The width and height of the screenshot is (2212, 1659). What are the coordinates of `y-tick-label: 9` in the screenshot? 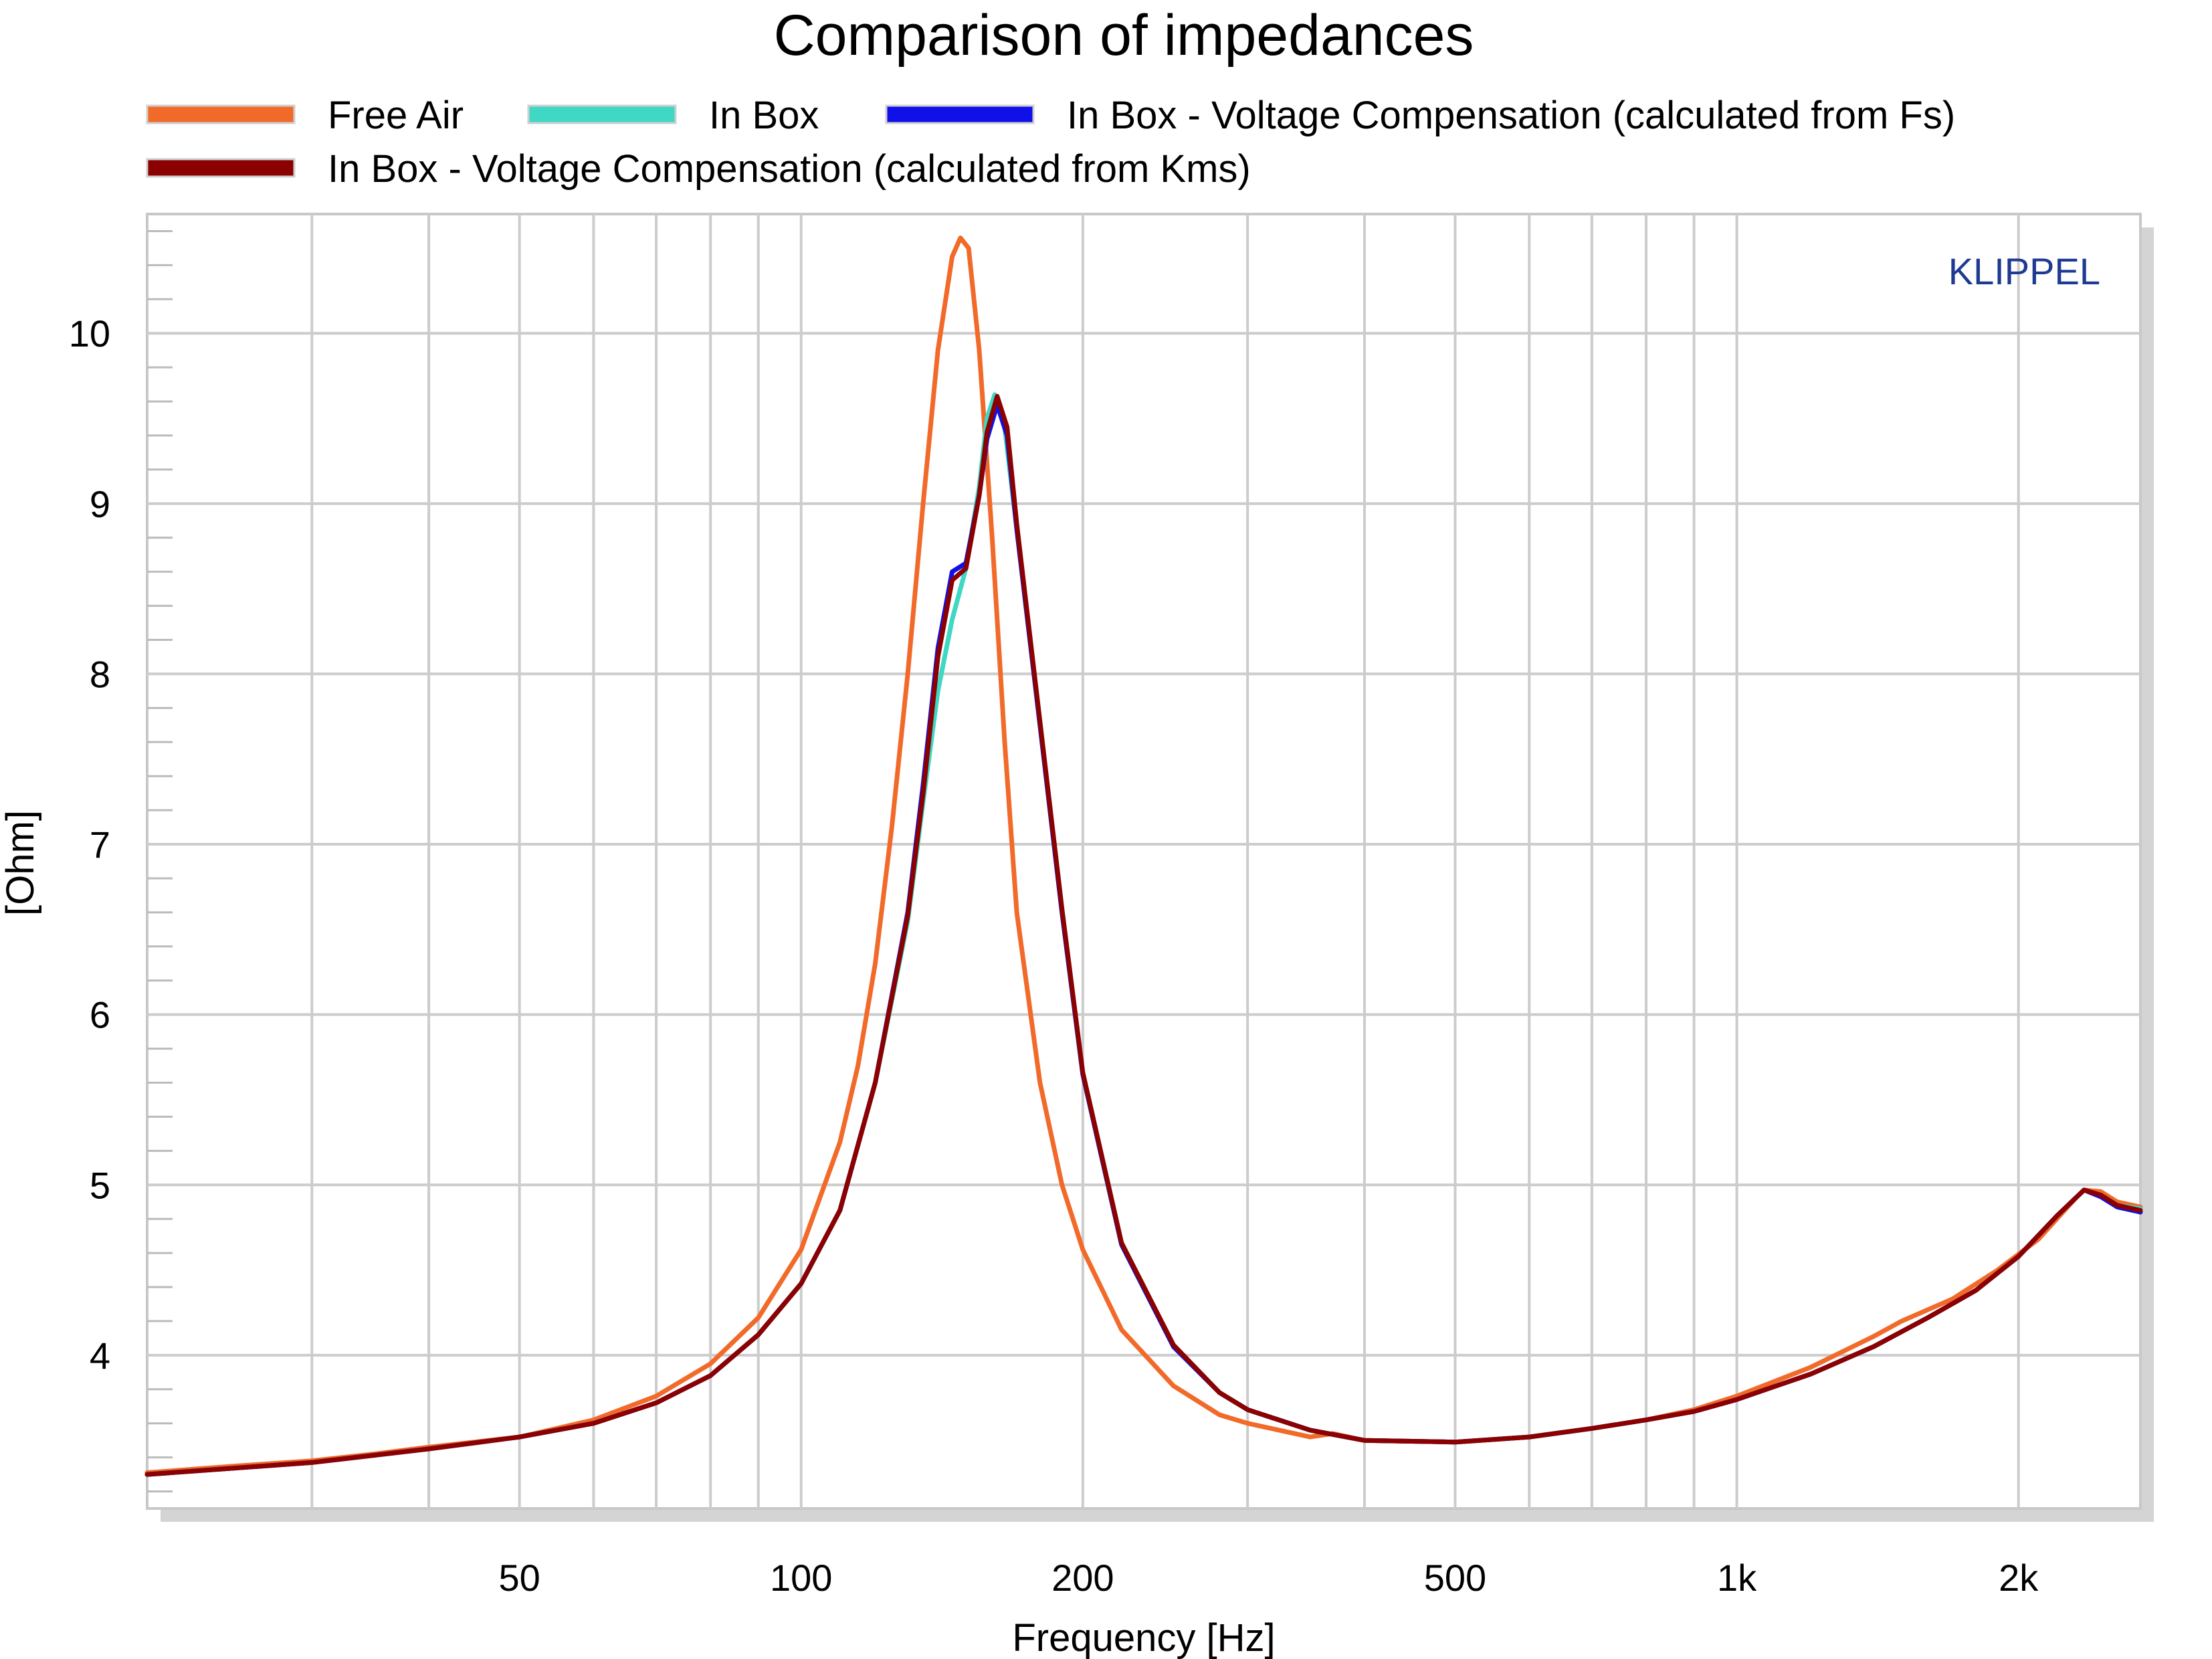 It's located at (100, 504).